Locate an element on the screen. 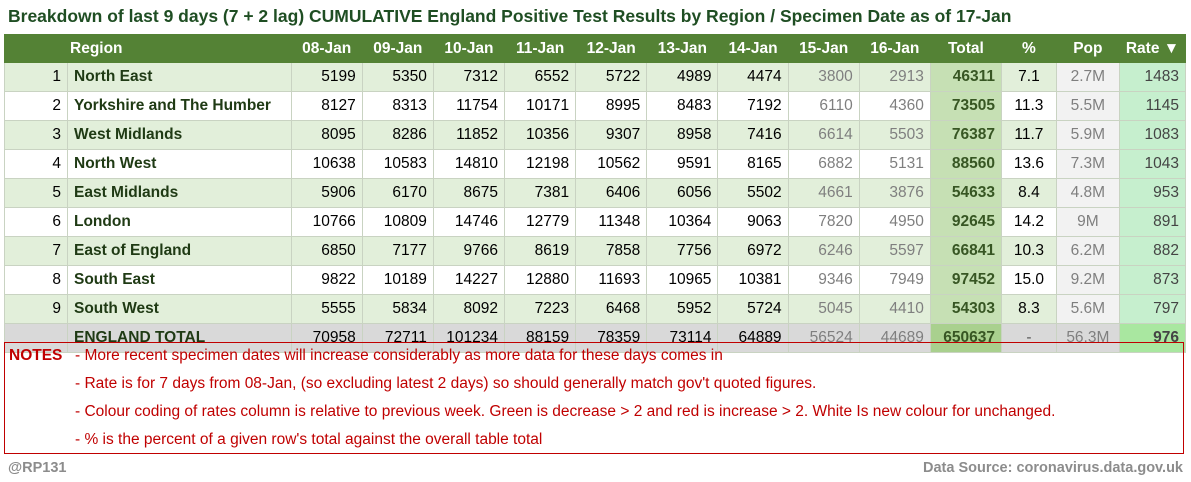 This screenshot has width=1191, height=482. day-cell: 9063 is located at coordinates (753, 222).